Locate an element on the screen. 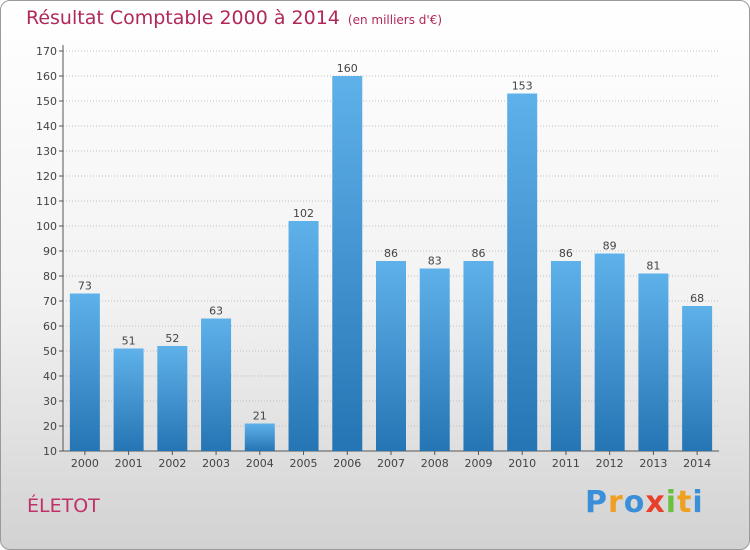 Image resolution: width=750 pixels, height=550 pixels. data-label: 52 is located at coordinates (172, 338).